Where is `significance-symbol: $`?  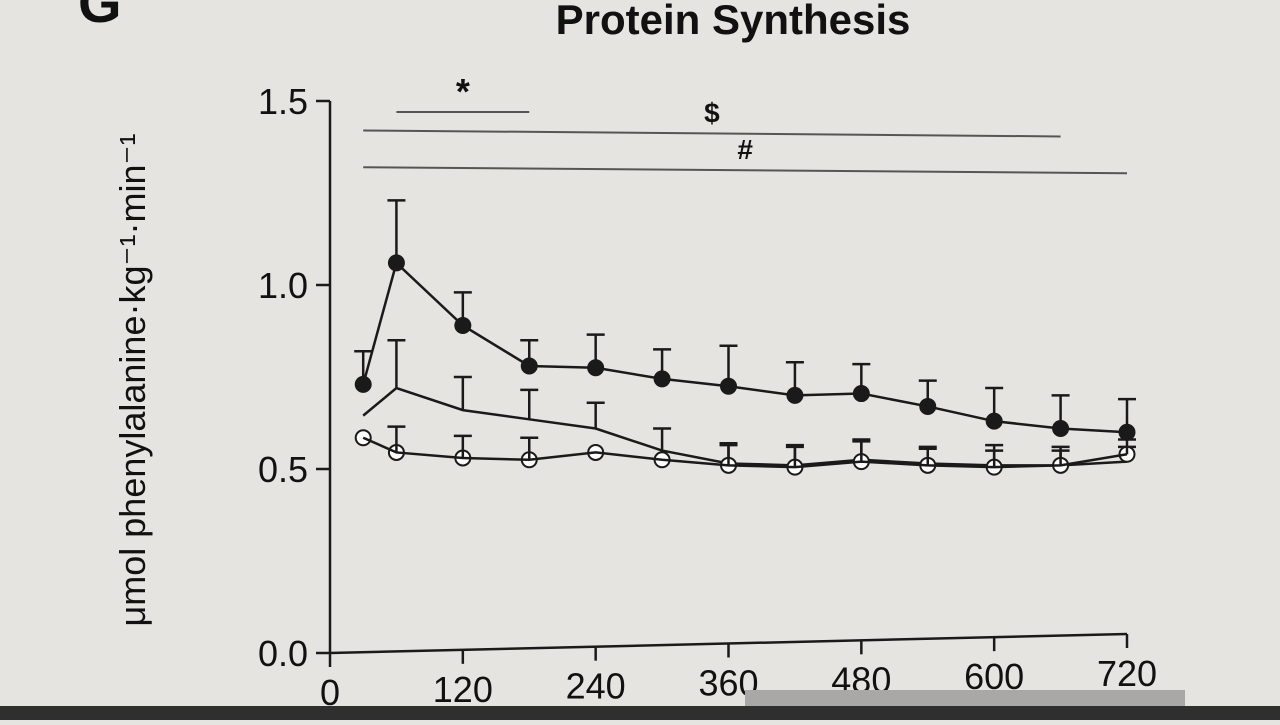
significance-symbol: $ is located at coordinates (712, 112).